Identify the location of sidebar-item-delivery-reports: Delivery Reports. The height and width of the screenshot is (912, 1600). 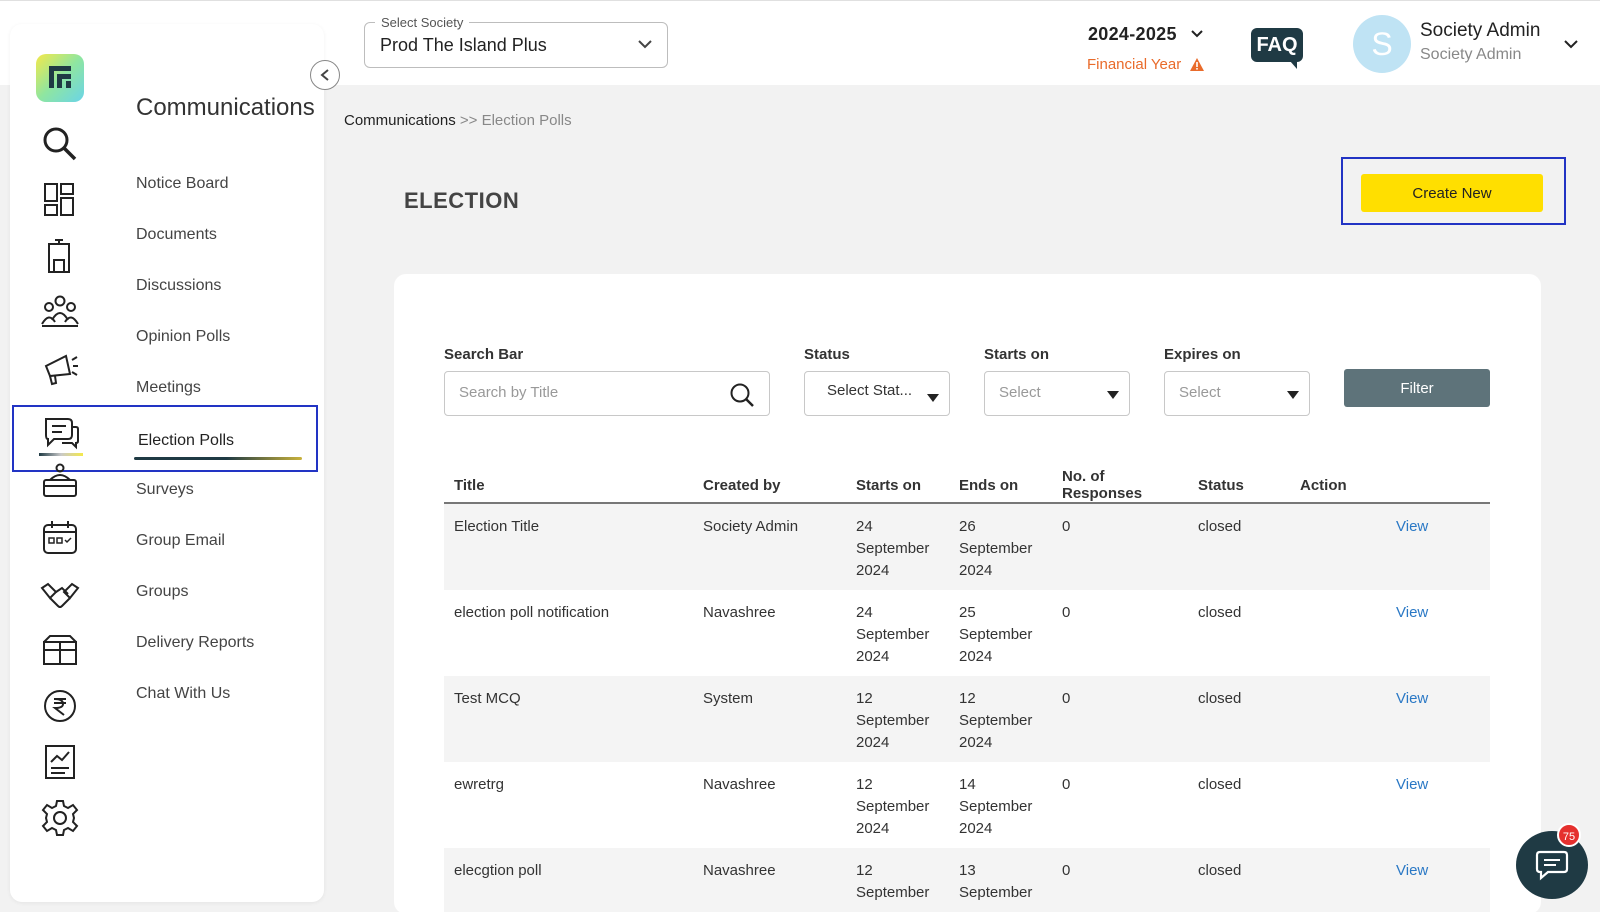
(195, 642).